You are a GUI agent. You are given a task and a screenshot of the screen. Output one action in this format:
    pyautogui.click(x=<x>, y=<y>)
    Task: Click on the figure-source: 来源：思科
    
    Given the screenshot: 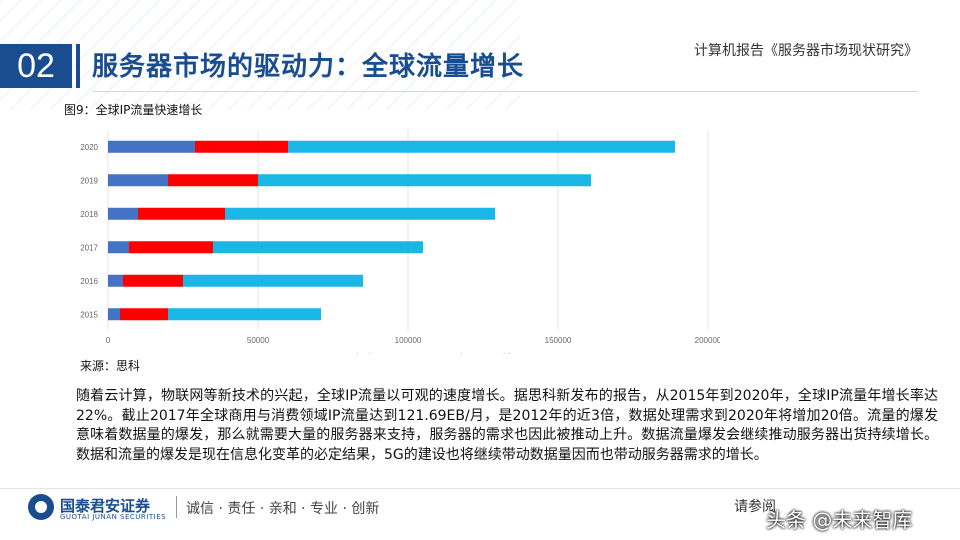 What is the action you would take?
    pyautogui.click(x=110, y=366)
    